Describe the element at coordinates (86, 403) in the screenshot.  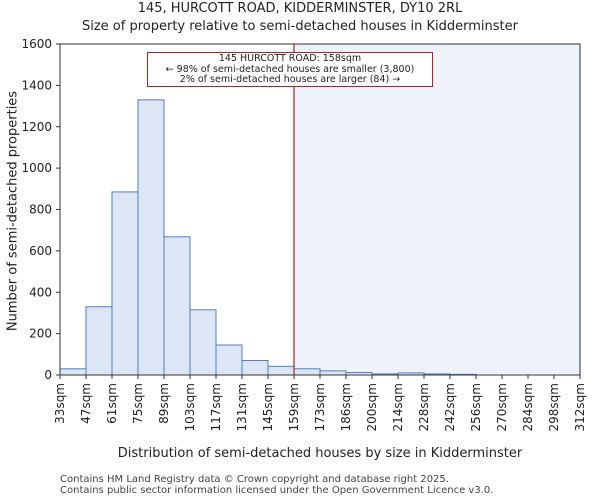
I see `x-tick-label-47sqm: 47sqm` at that location.